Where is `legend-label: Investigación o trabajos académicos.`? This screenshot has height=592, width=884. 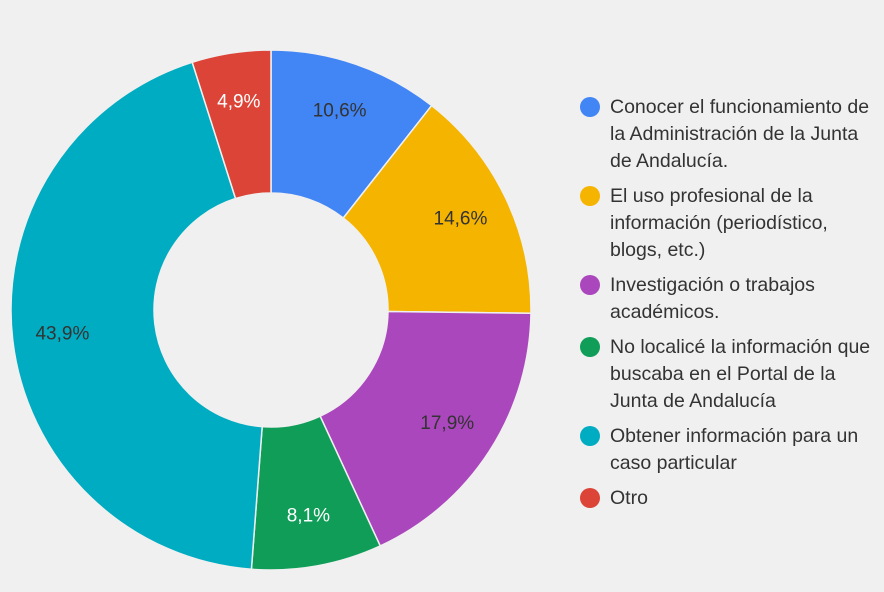 legend-label: Investigación o trabajos académicos. is located at coordinates (712, 298).